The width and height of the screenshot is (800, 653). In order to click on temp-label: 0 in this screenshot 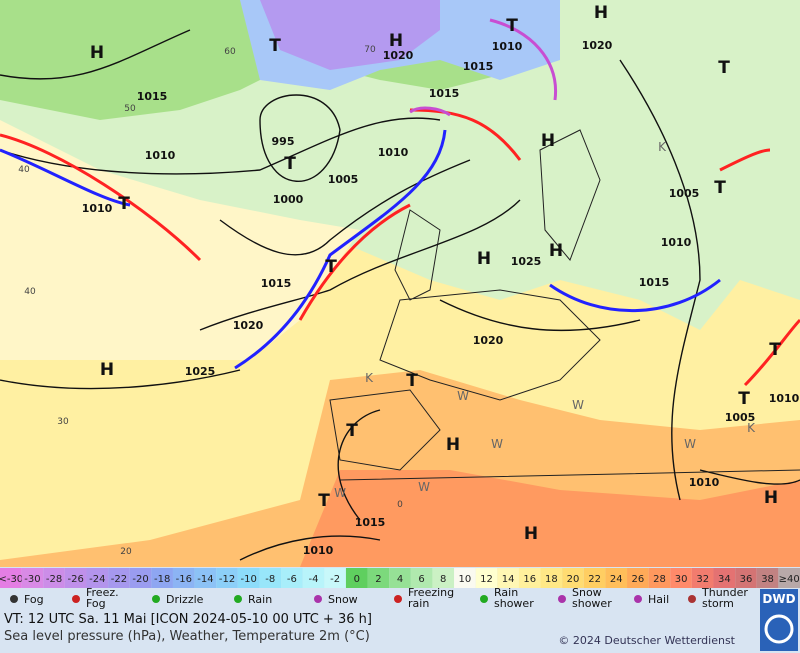, I will do `click(357, 579)`.